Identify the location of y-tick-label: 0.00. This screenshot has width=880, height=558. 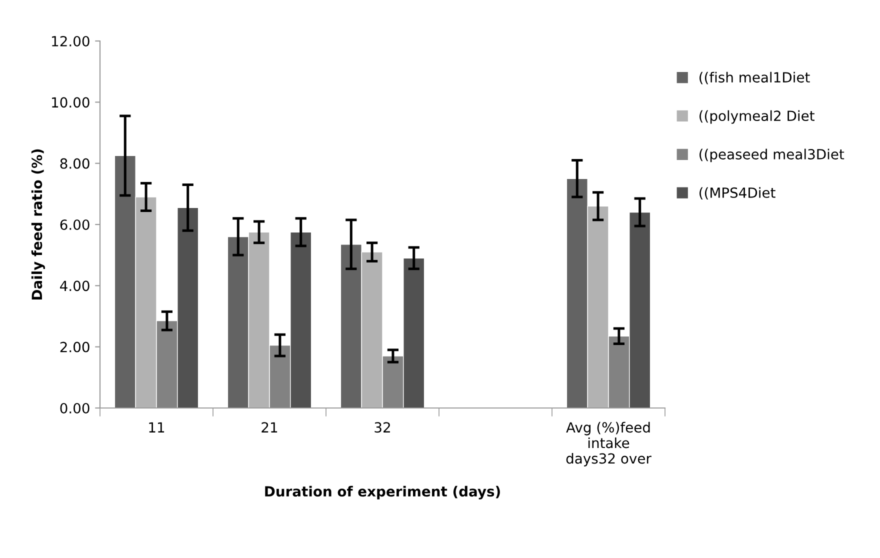
(75, 408).